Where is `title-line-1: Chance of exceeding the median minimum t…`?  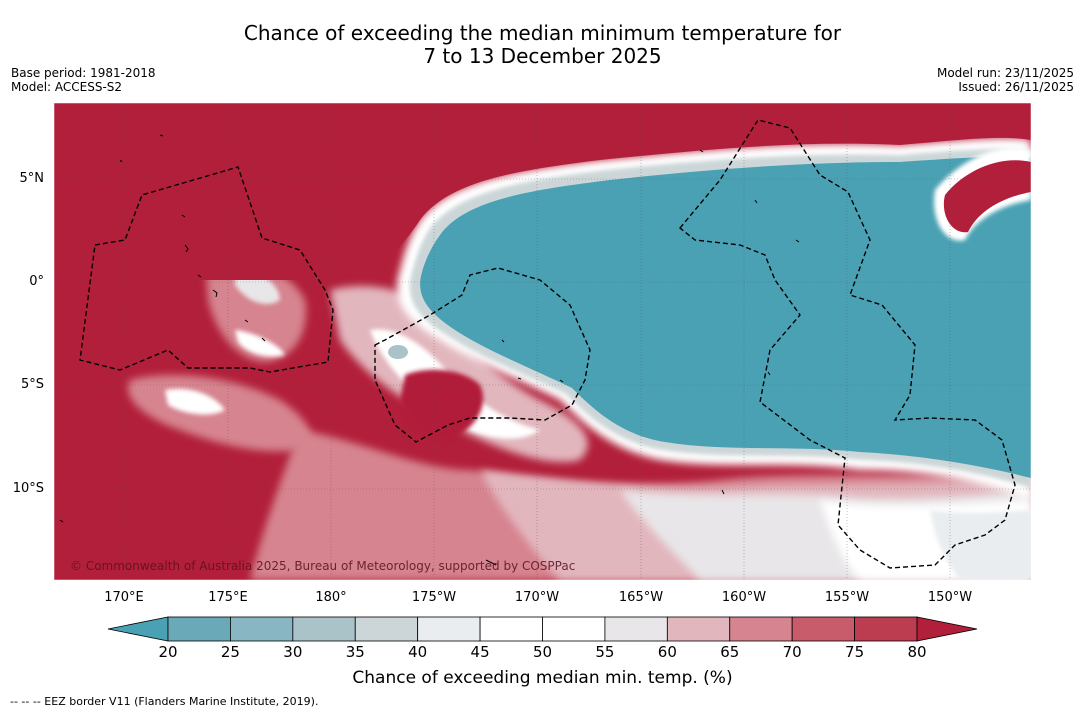
title-line-1: Chance of exceeding the median minimum t… is located at coordinates (542, 33).